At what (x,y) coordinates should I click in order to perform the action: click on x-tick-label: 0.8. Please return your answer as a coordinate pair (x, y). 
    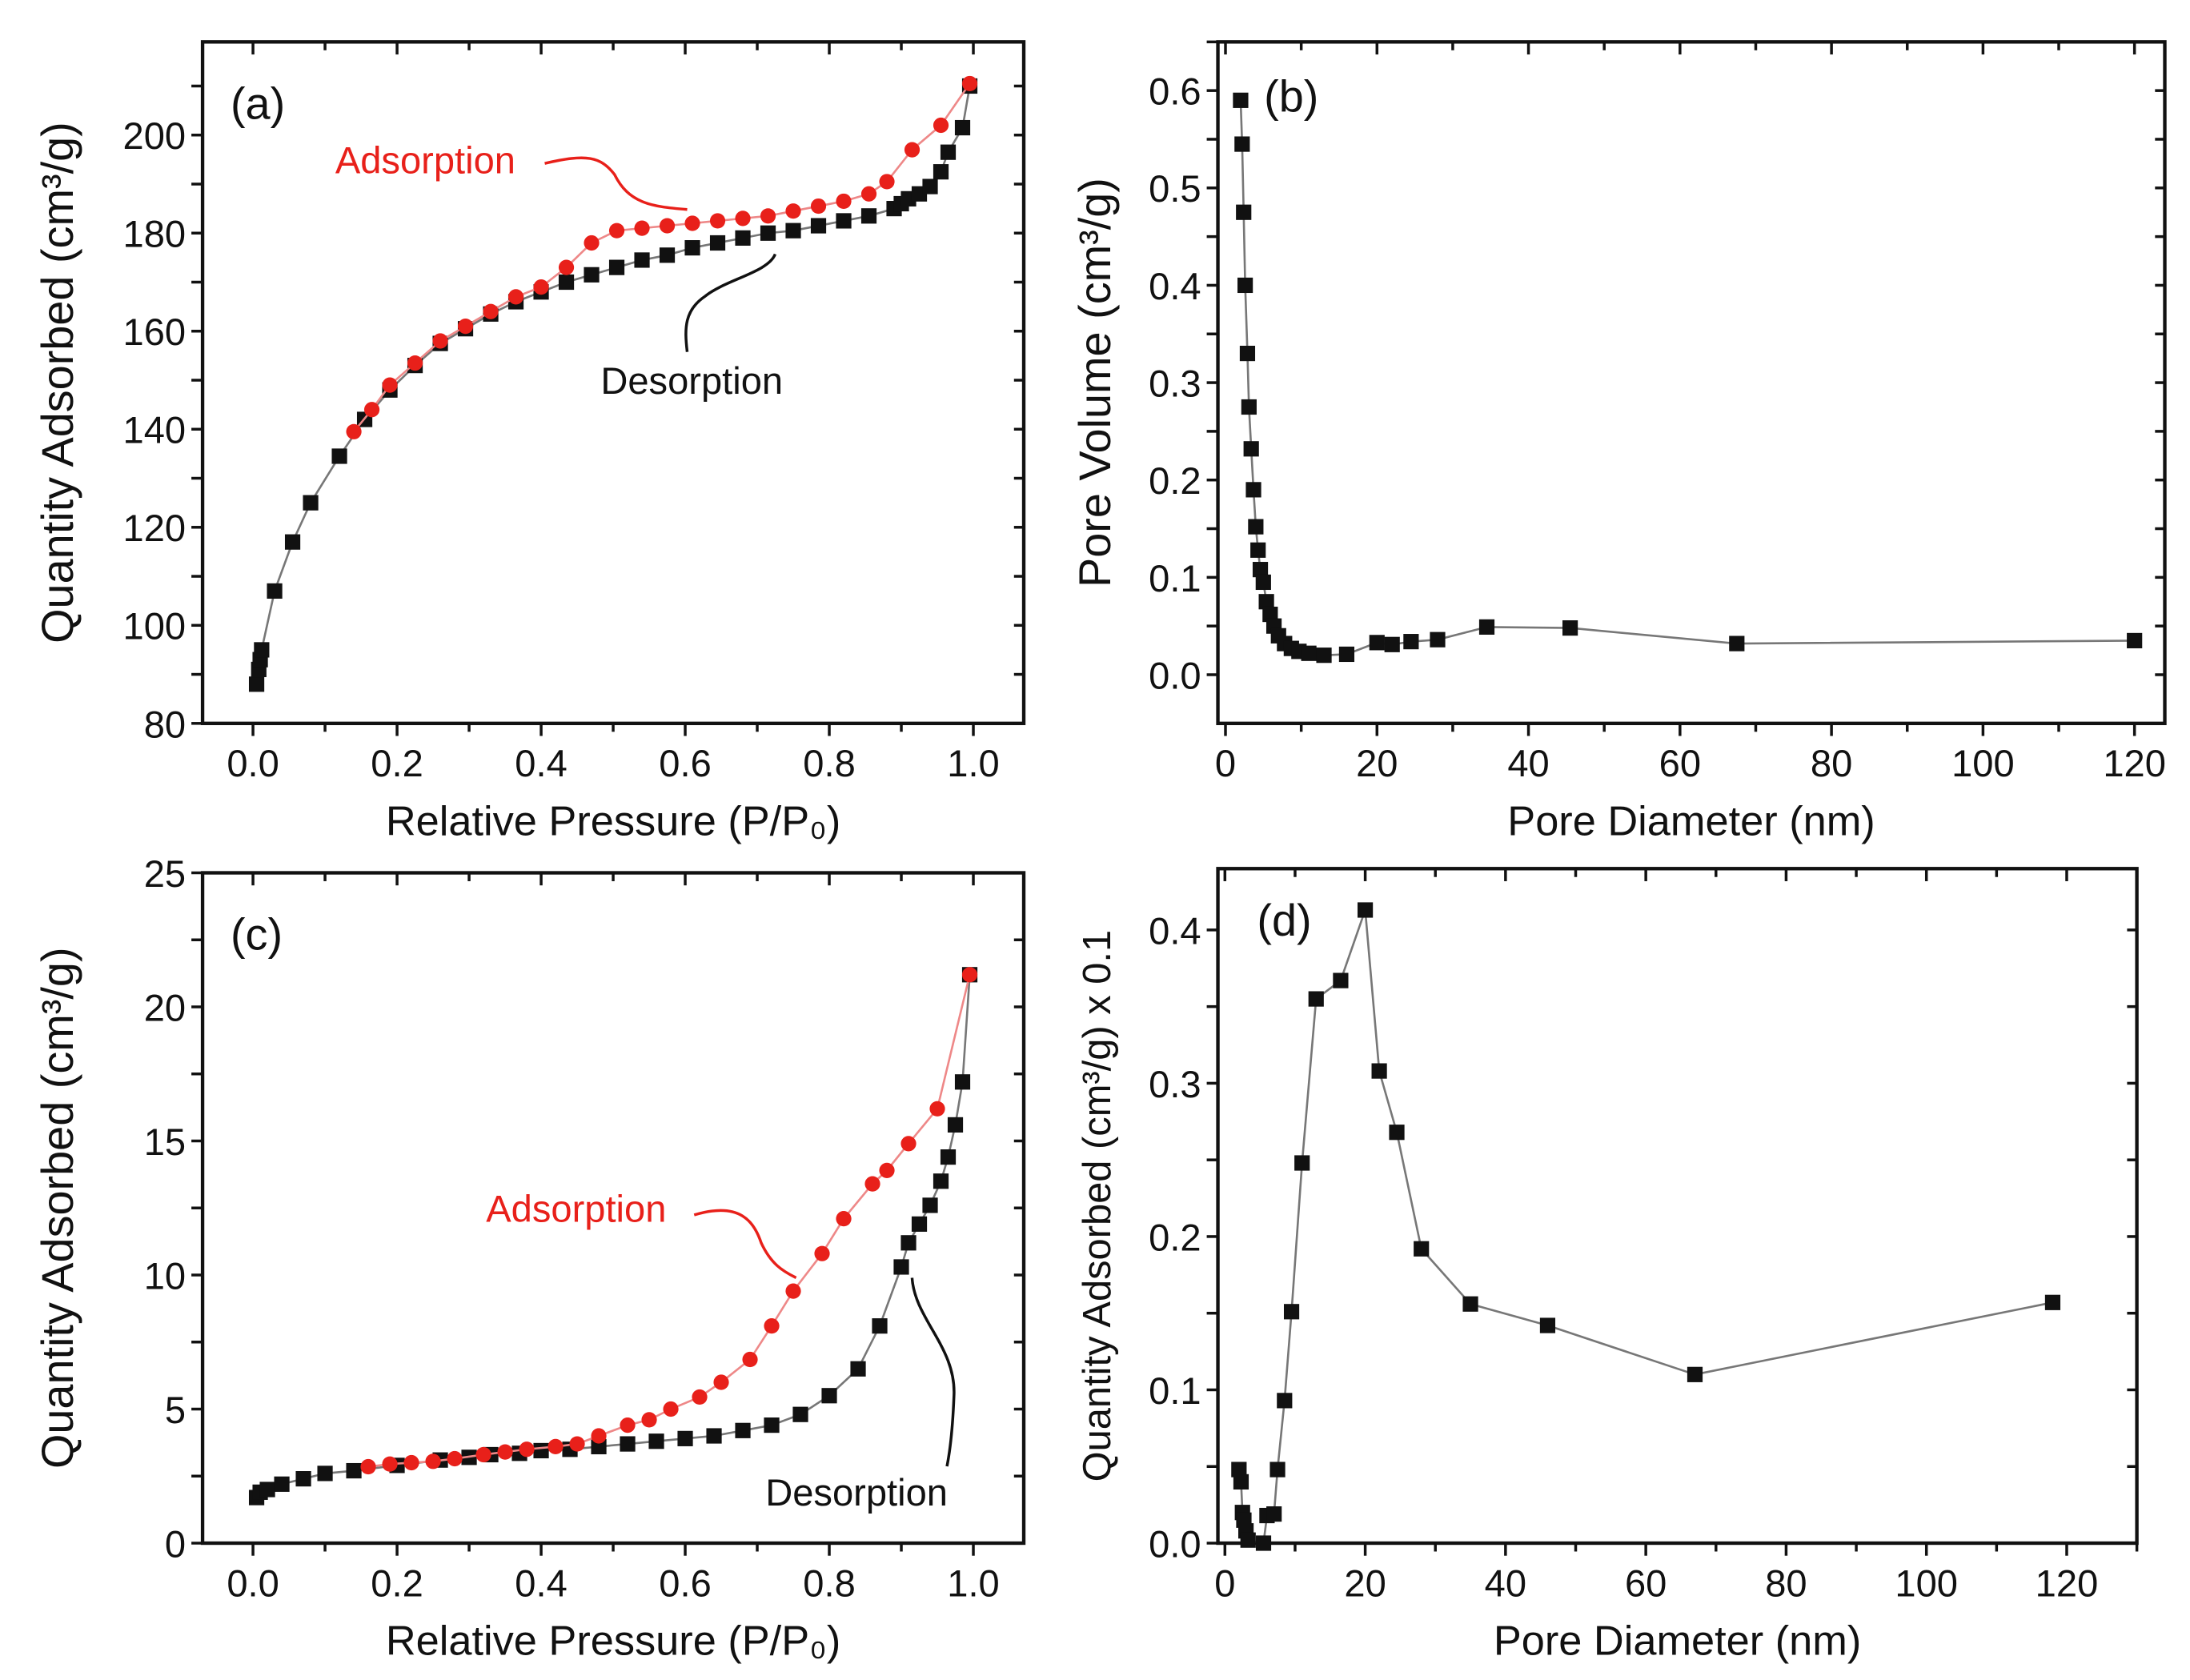
    Looking at the image, I should click on (829, 1583).